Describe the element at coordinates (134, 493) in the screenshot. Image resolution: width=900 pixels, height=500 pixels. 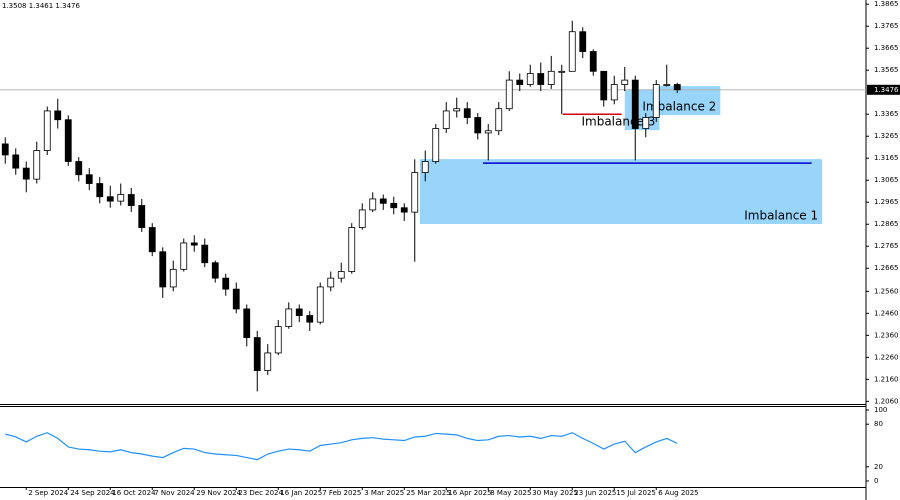
I see `x-tick-label: 16 Oct 2024` at that location.